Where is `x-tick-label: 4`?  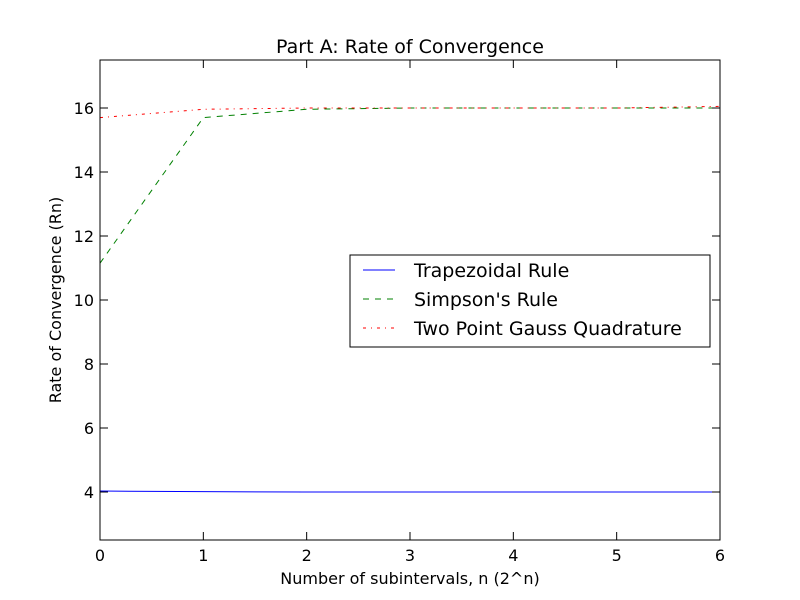 x-tick-label: 4 is located at coordinates (513, 555).